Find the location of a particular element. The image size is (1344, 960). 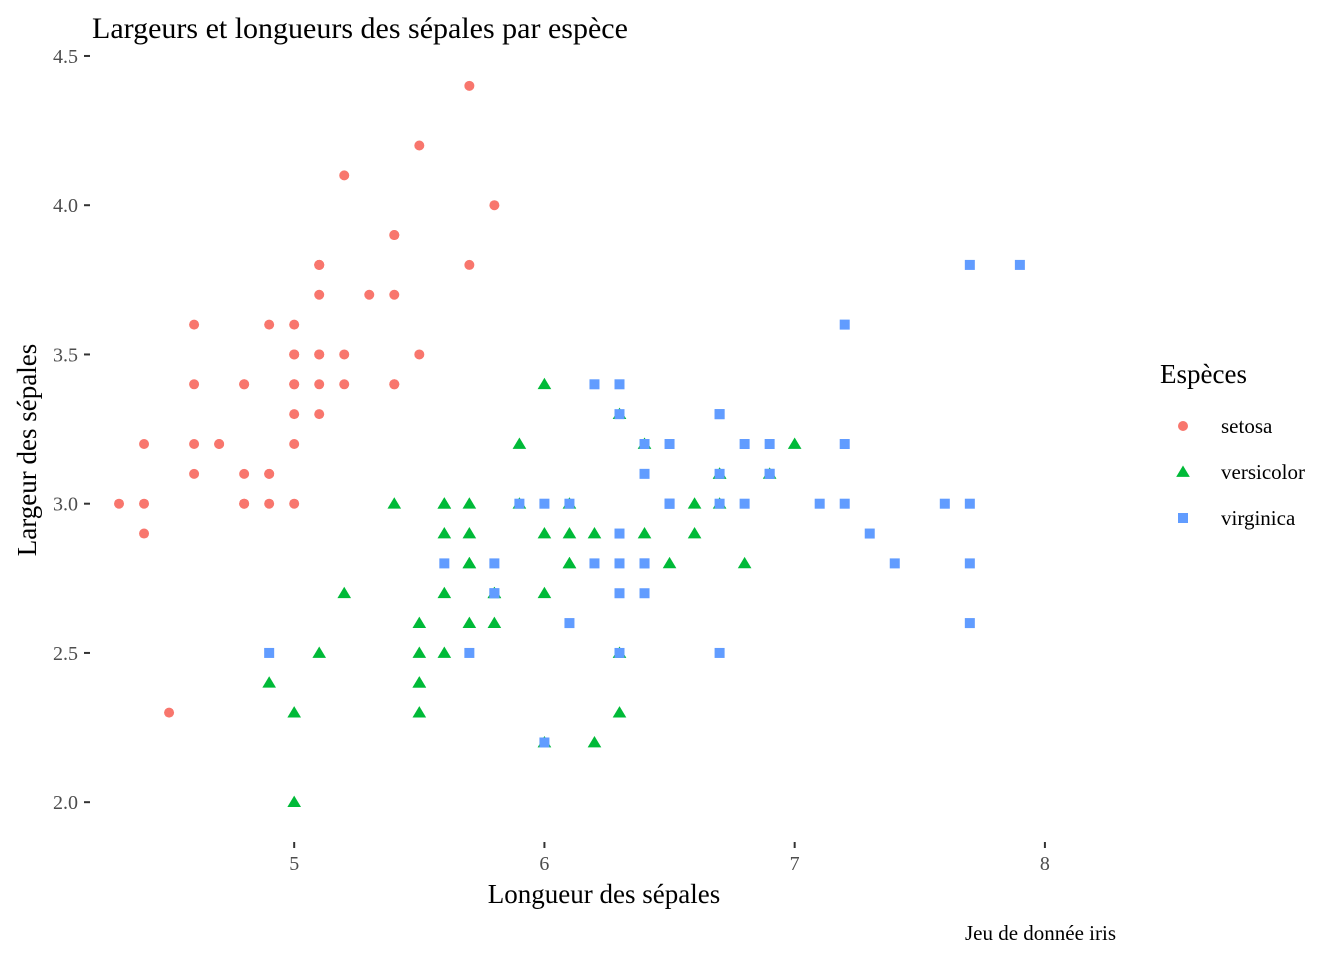

x-tick-label: 8 is located at coordinates (1045, 864).